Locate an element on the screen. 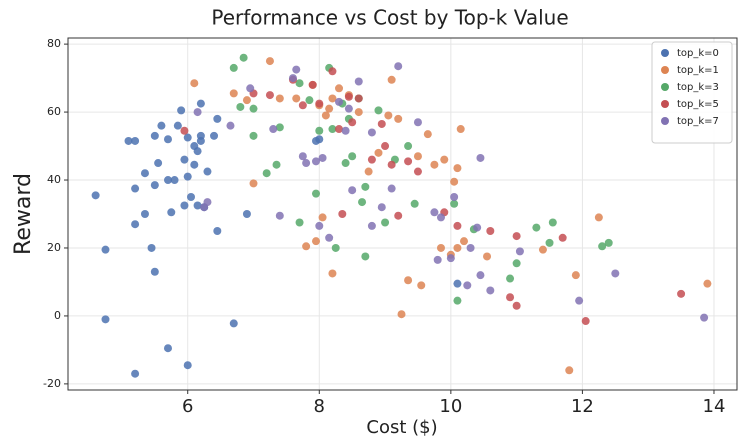 The image size is (738, 441). y-tick-label: 40 is located at coordinates (54, 179).